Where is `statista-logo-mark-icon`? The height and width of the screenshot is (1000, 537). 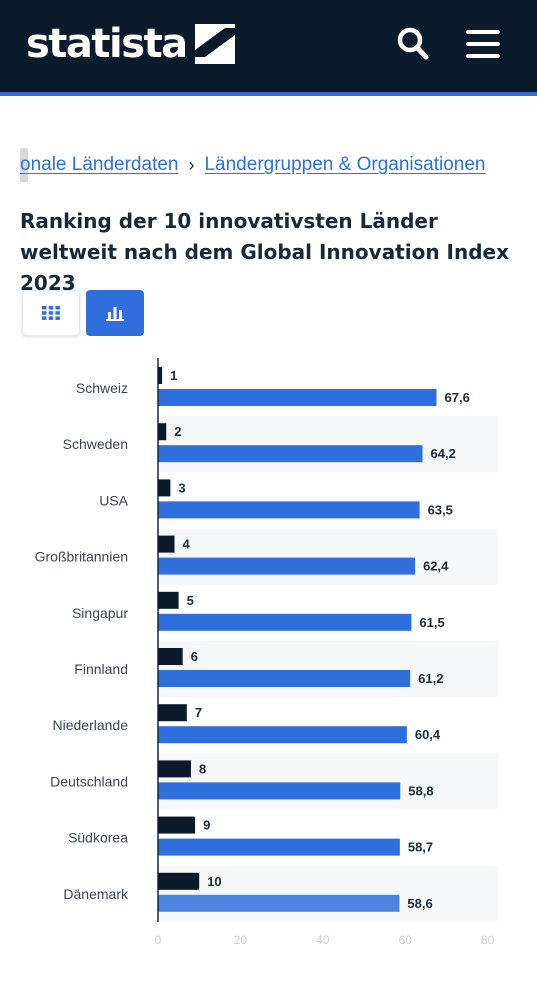
statista-logo-mark-icon is located at coordinates (214, 44).